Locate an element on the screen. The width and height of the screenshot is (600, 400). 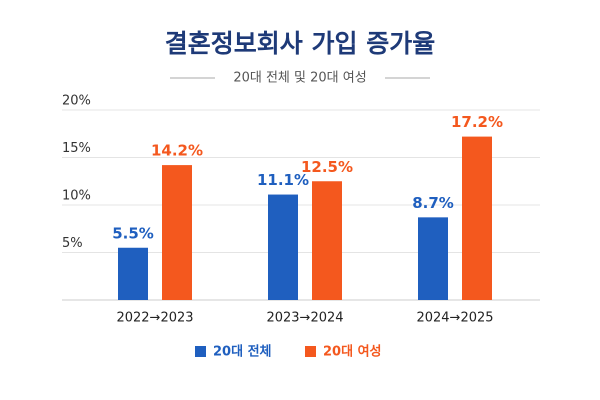
chart-subtitle: 20대 전체 및 20대 여성 is located at coordinates (299, 78).